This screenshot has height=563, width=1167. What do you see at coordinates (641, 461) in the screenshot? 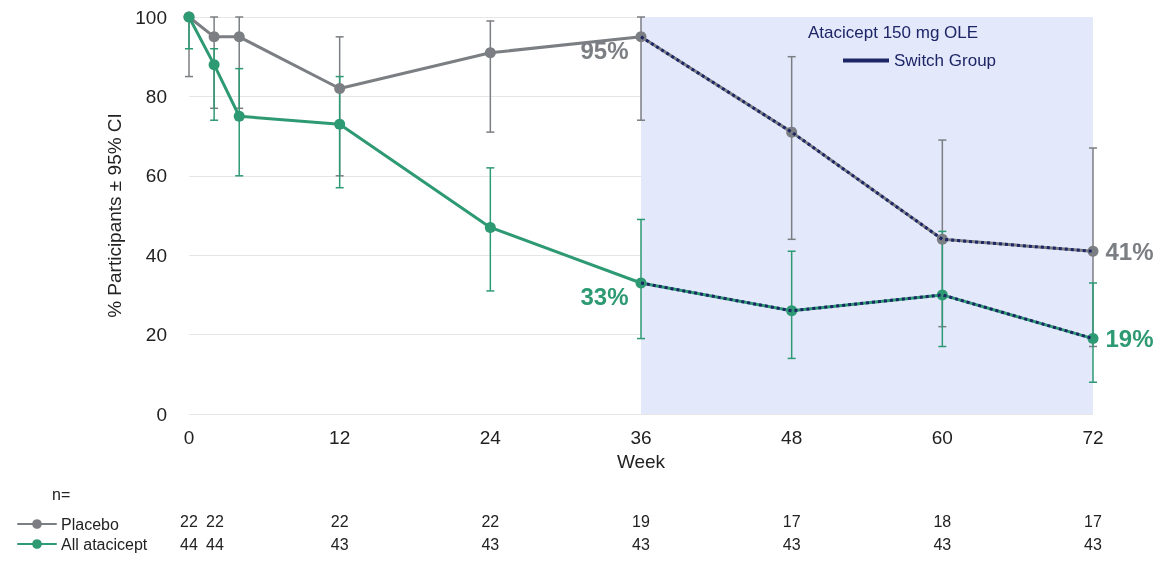
I see `x-axis-title: Week` at bounding box center [641, 461].